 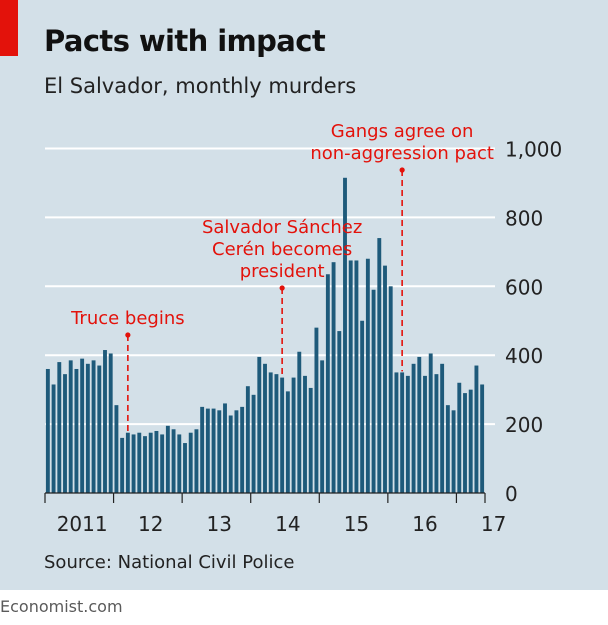 What do you see at coordinates (524, 356) in the screenshot?
I see `y-tick-label: 400` at bounding box center [524, 356].